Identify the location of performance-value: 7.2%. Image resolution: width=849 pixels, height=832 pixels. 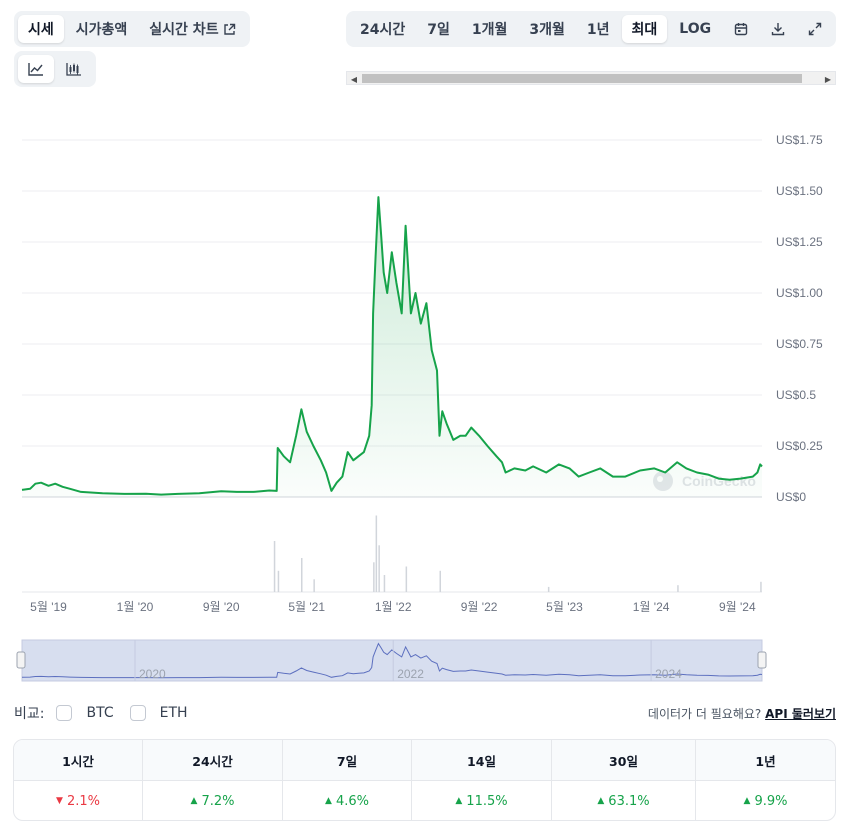
(218, 801).